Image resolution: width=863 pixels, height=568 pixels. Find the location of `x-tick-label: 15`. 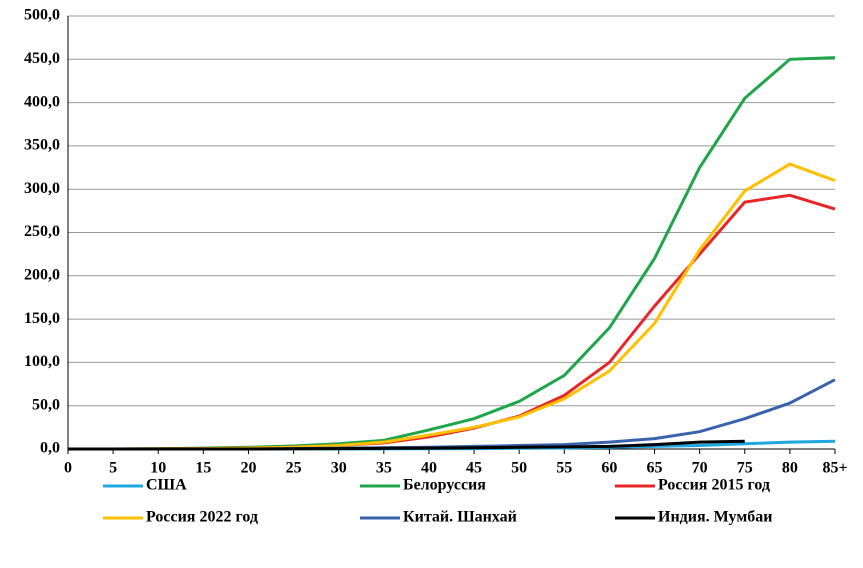

x-tick-label: 15 is located at coordinates (203, 468).